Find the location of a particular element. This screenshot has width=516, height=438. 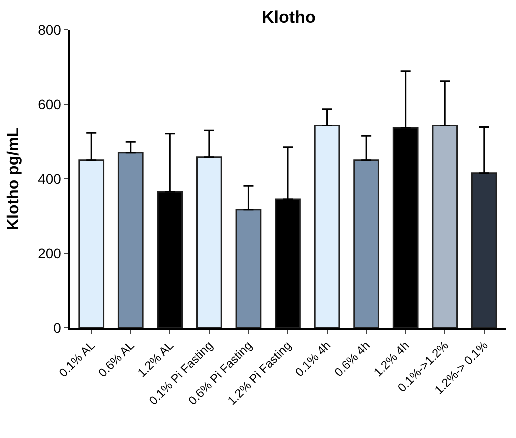

y-tick-label: 800 is located at coordinates (50, 30).